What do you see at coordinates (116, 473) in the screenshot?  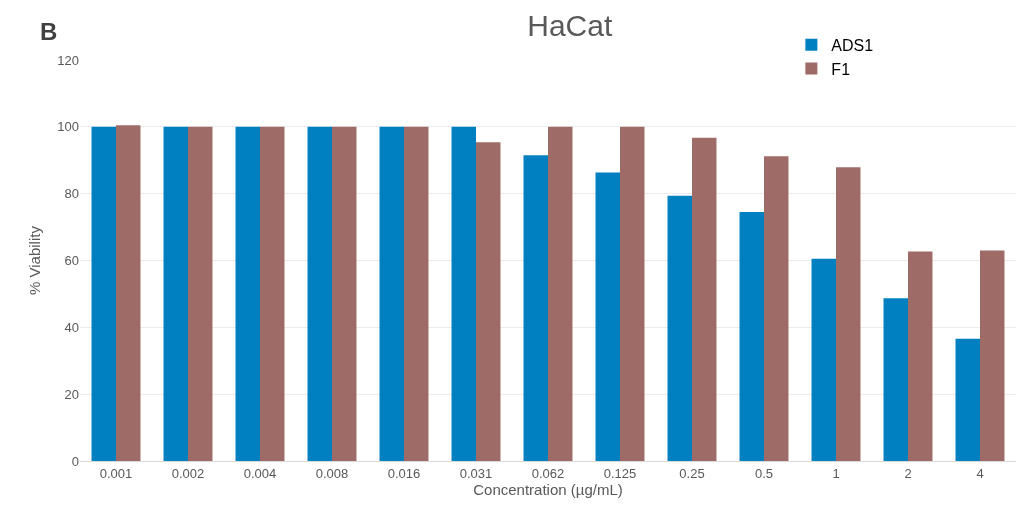 I see `x-tick-label: 0.001` at bounding box center [116, 473].